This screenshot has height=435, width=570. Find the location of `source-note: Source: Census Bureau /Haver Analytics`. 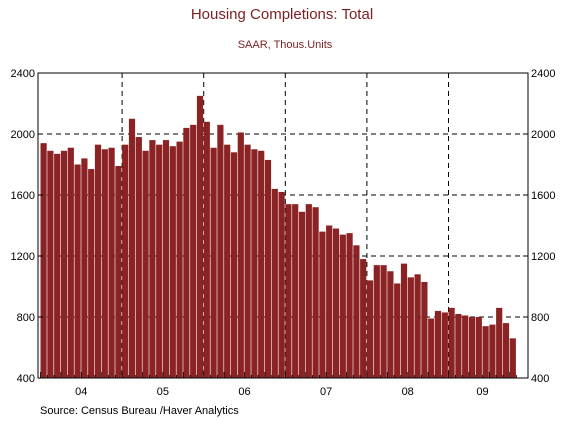

source-note: Source: Census Bureau /Haver Analytics is located at coordinates (139, 411).